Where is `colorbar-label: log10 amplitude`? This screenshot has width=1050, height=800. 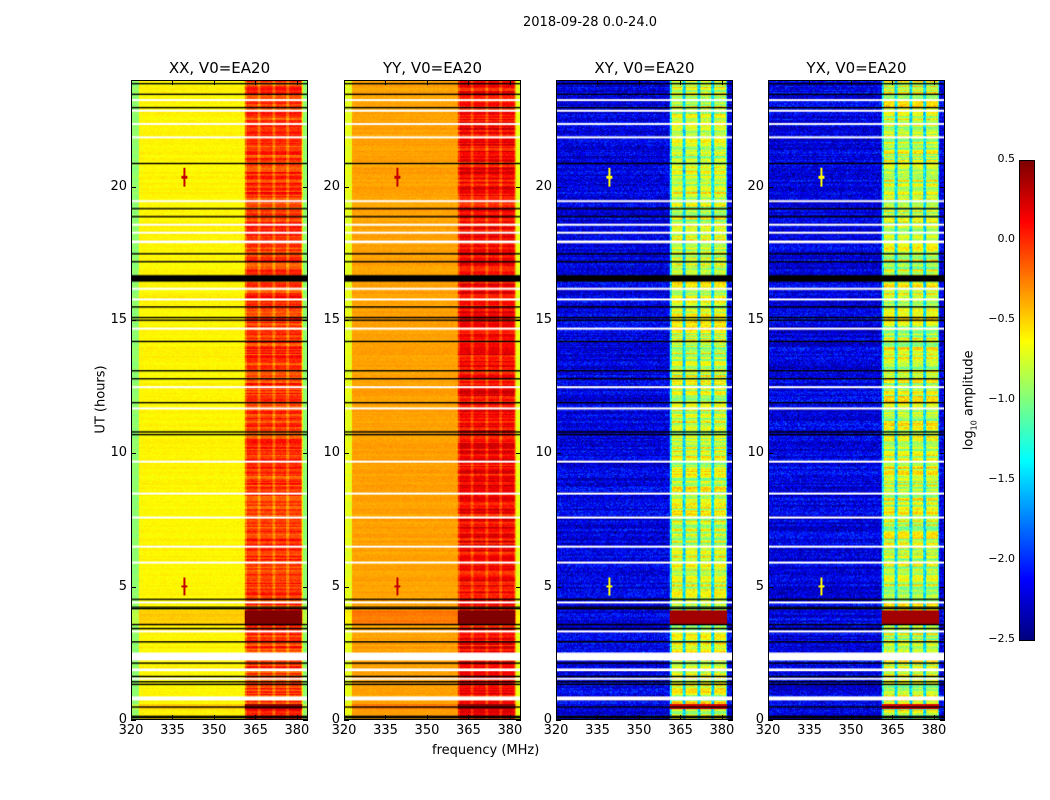
colorbar-label: log10 amplitude is located at coordinates (970, 400).